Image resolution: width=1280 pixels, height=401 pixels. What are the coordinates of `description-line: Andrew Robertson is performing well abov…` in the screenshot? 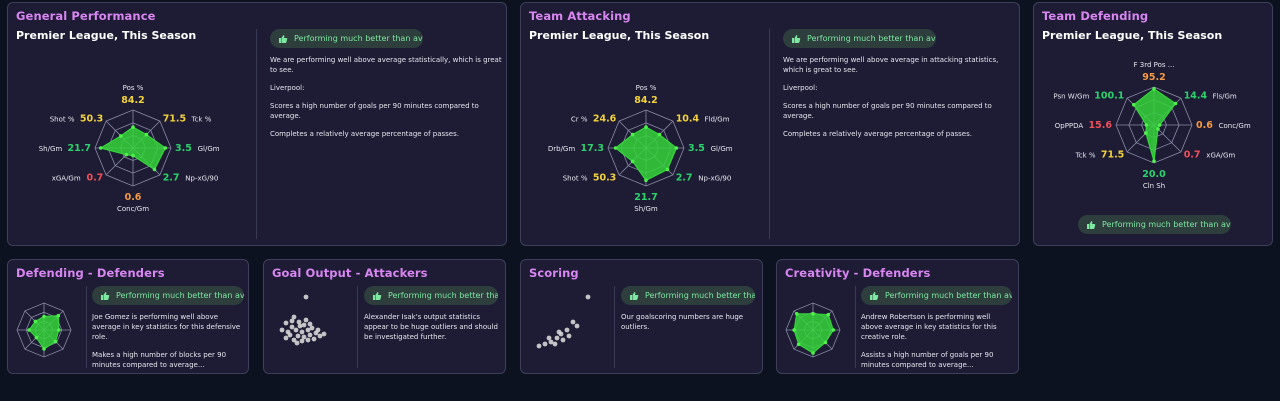 It's located at (929, 327).